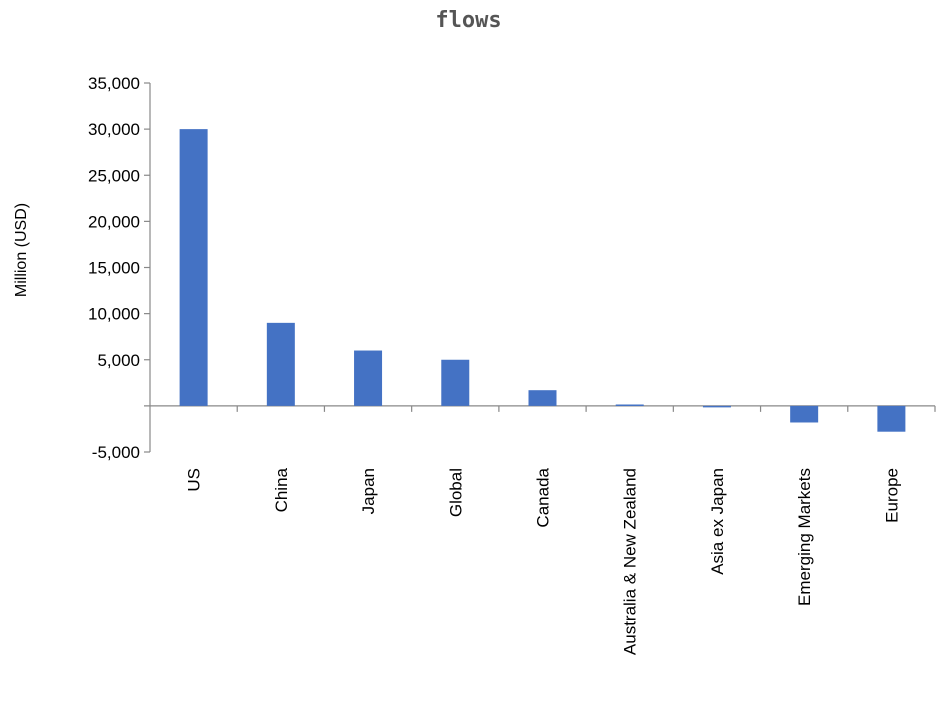 The image size is (937, 720). What do you see at coordinates (630, 561) in the screenshot?
I see `x-tick-label: Australia & New Zealand` at bounding box center [630, 561].